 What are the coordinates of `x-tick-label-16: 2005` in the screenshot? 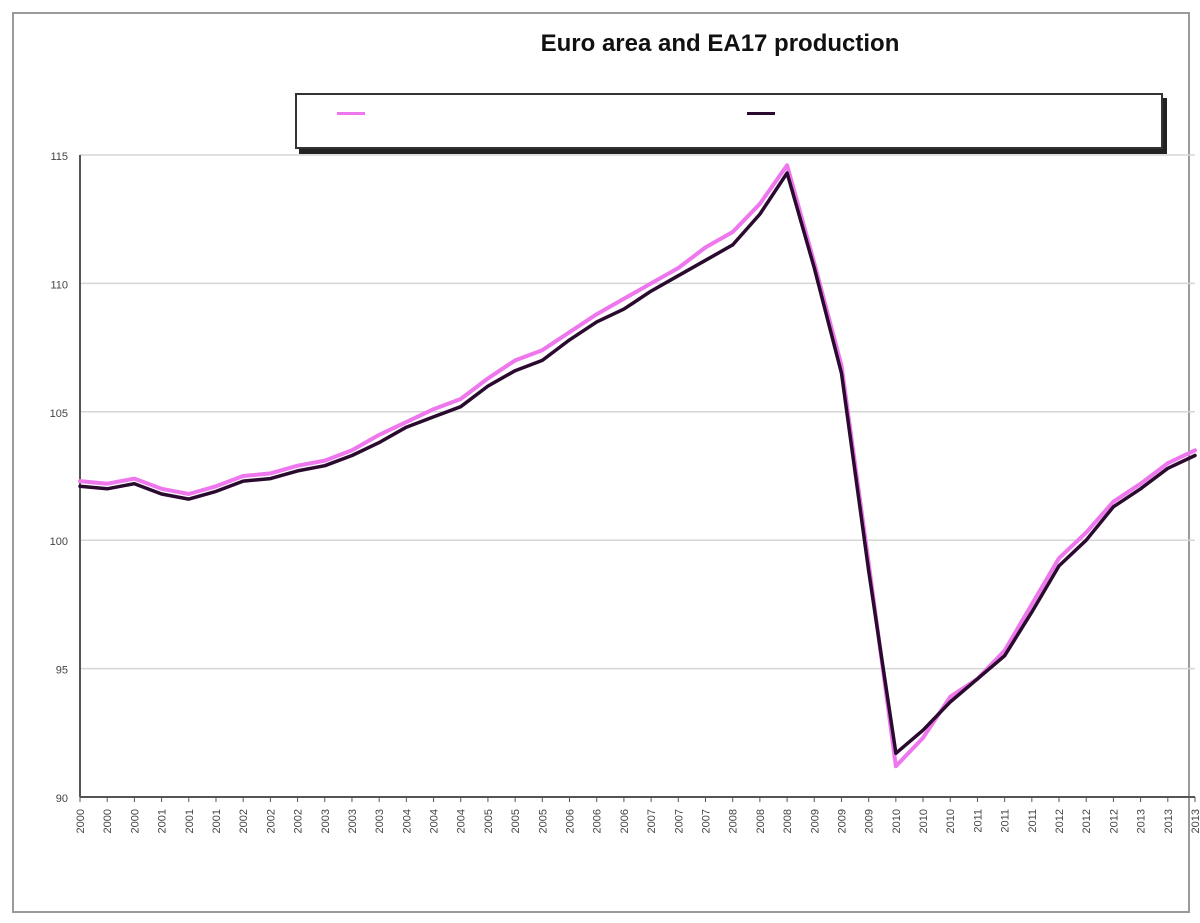 It's located at (516, 821).